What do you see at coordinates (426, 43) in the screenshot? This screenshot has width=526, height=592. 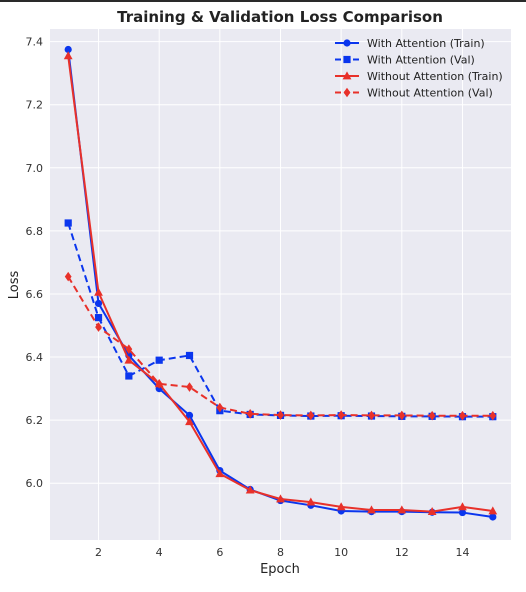 I see `legend-entry: With Attention (Train)` at bounding box center [426, 43].